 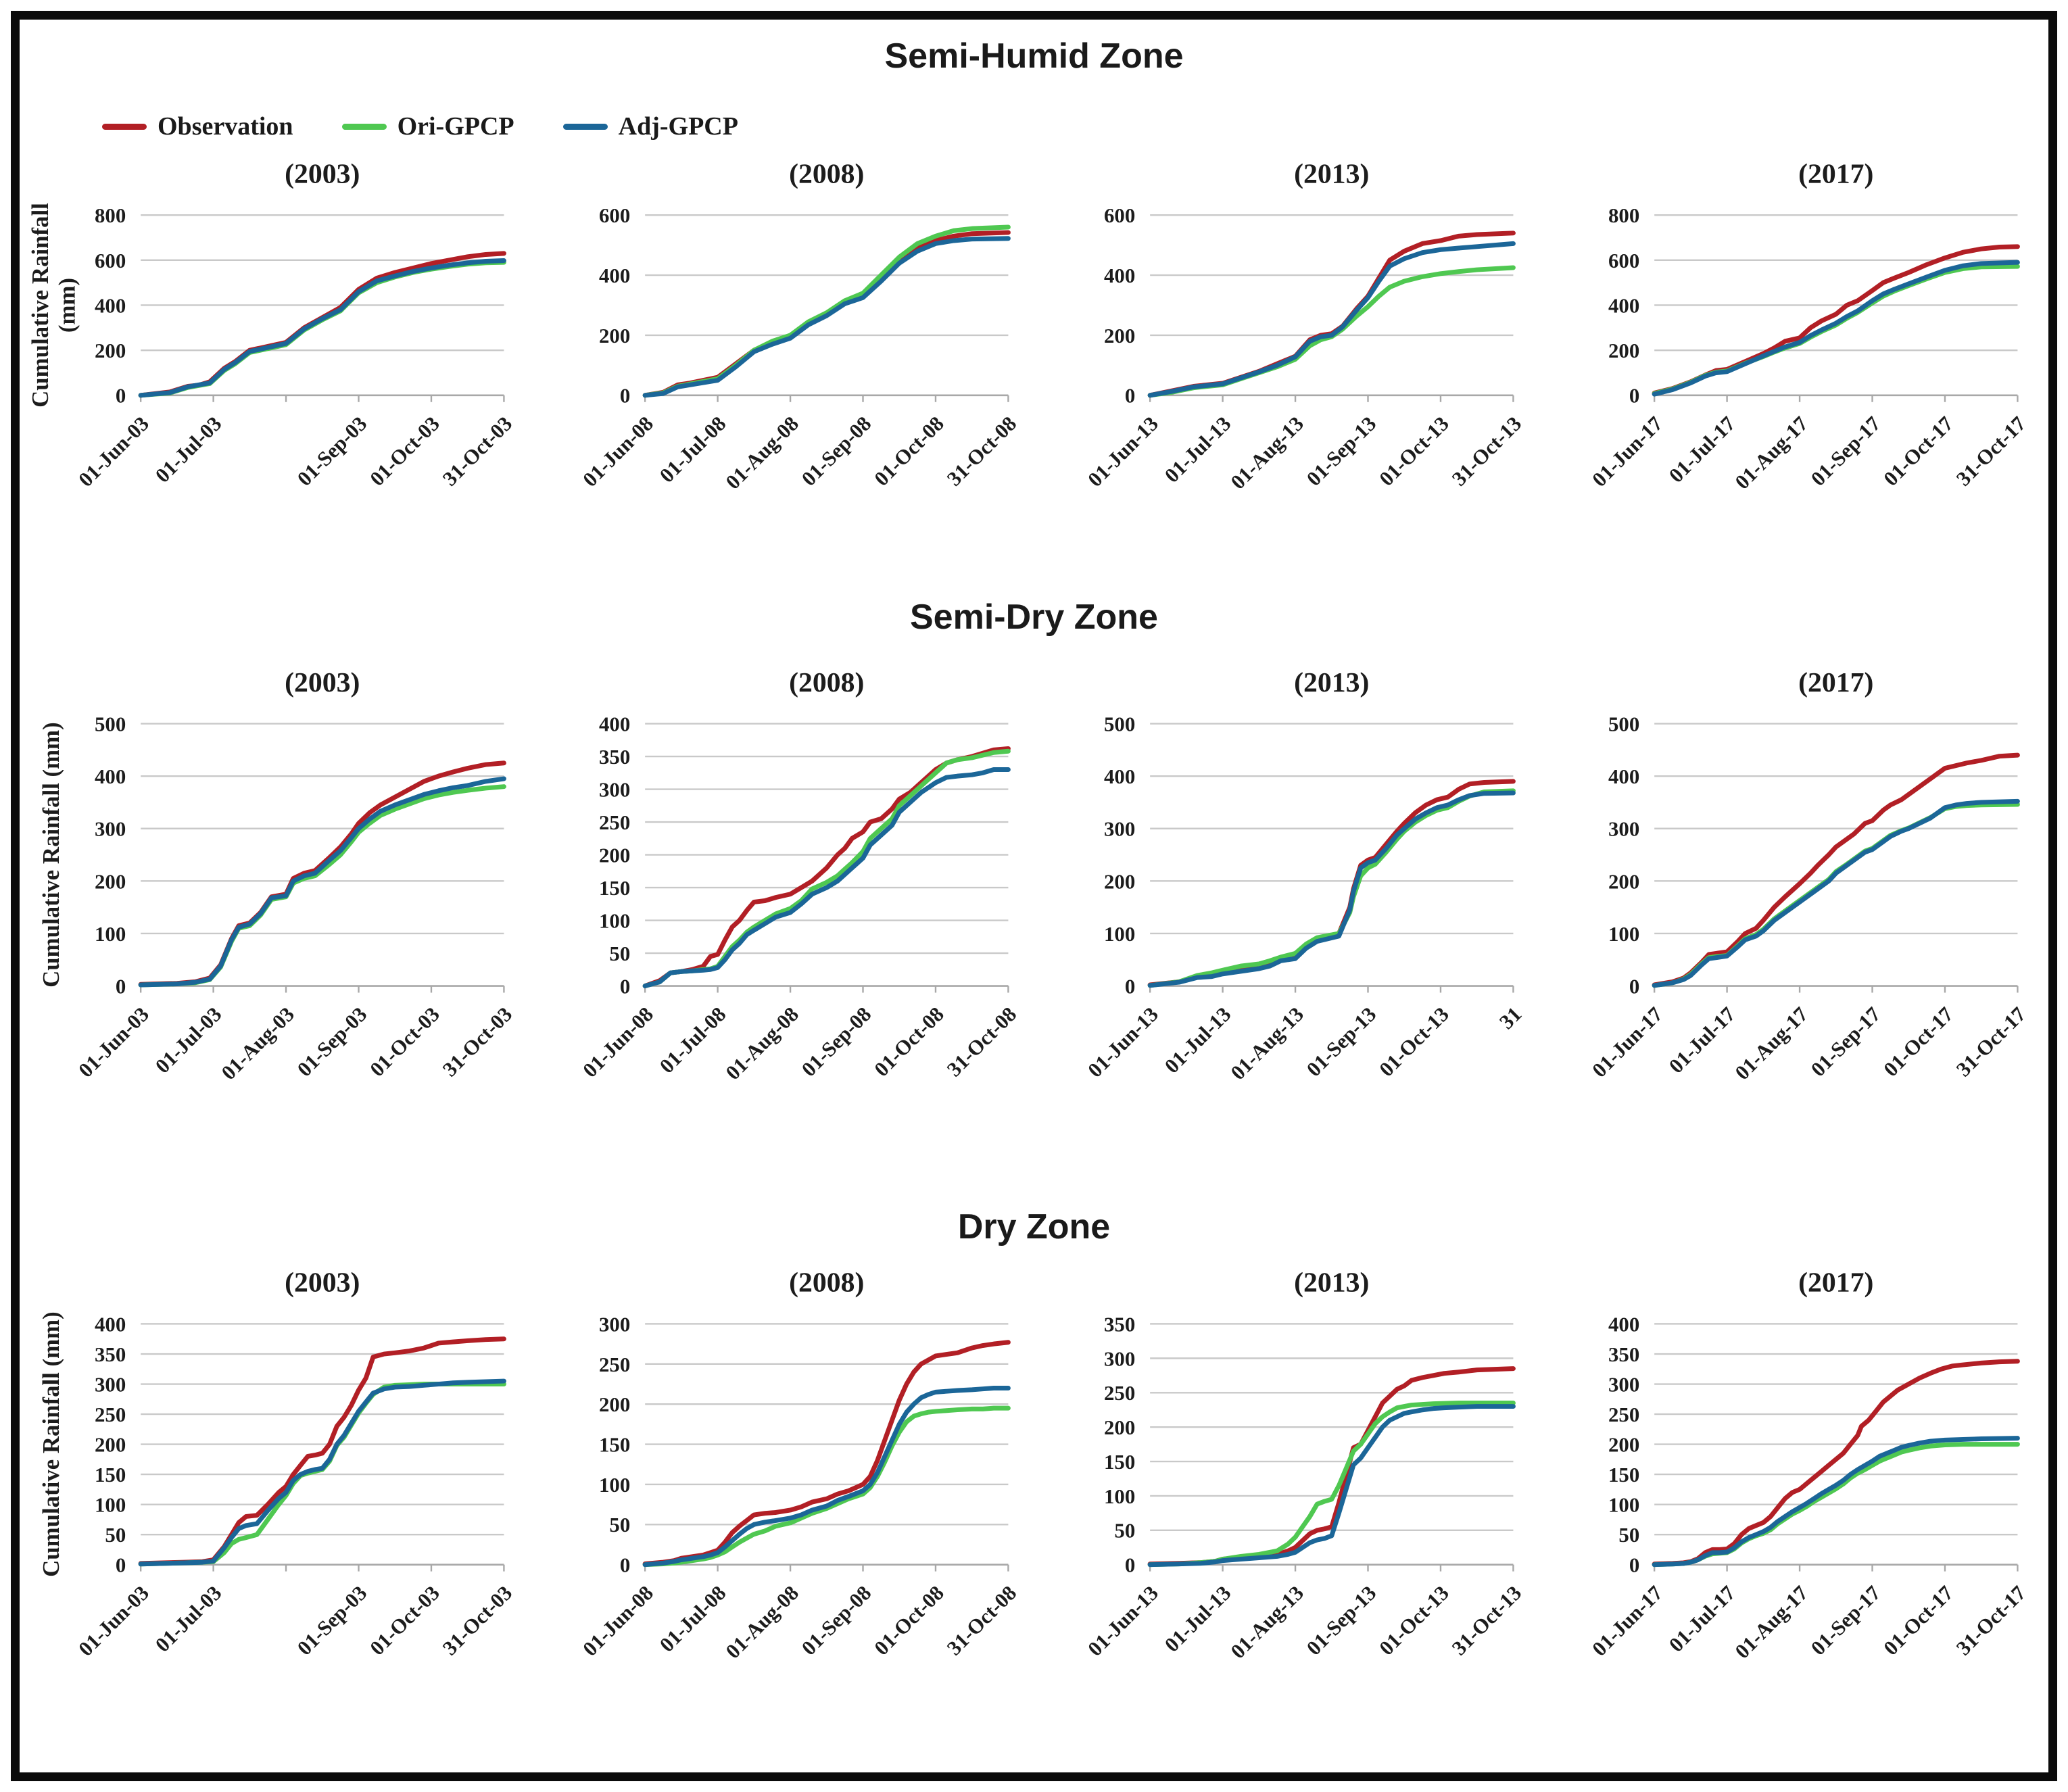 I want to click on year-title: (2003), so click(x=322, y=173).